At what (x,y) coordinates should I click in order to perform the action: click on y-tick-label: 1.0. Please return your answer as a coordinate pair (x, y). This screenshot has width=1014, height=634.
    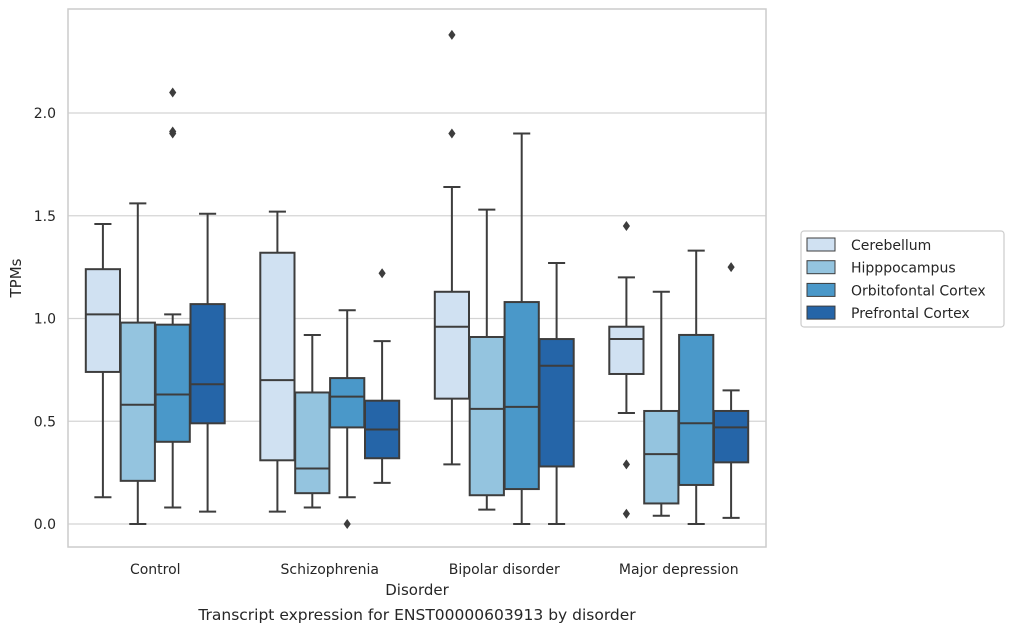
    Looking at the image, I should click on (45, 320).